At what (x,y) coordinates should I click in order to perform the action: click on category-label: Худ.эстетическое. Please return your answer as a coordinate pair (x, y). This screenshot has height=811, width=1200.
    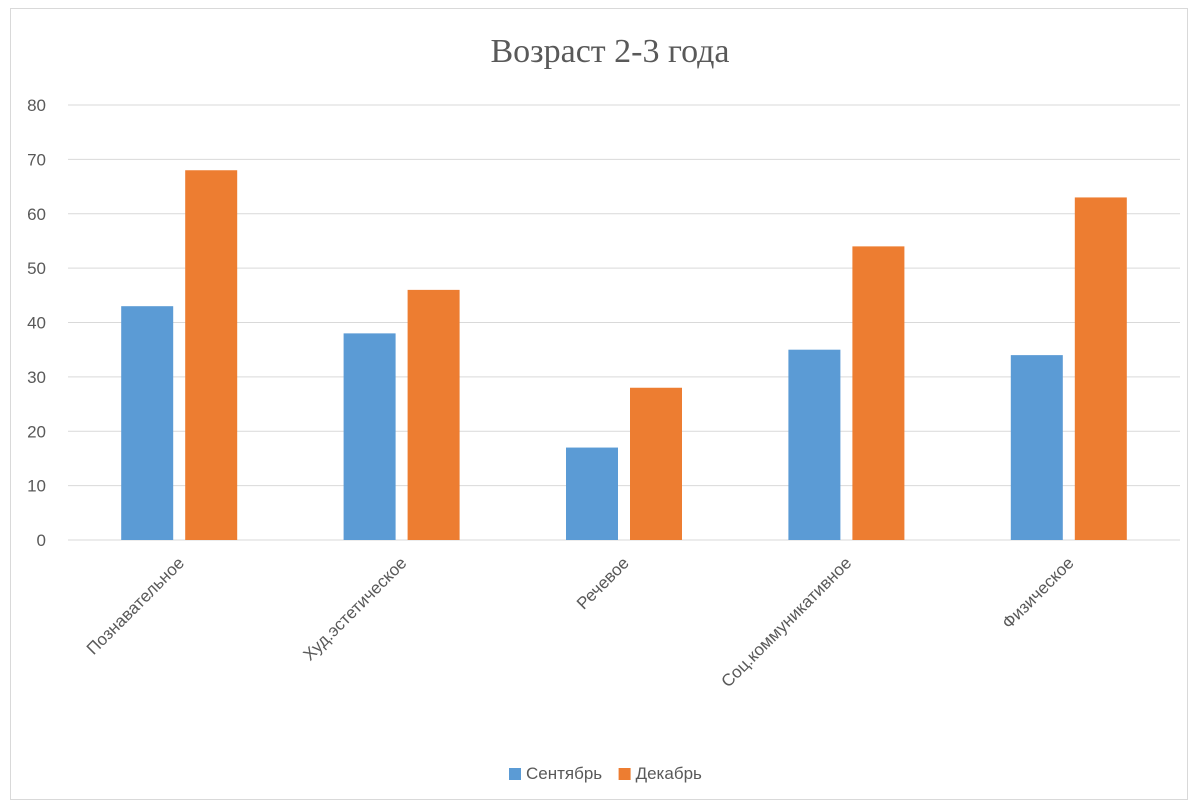
    Looking at the image, I should click on (355, 608).